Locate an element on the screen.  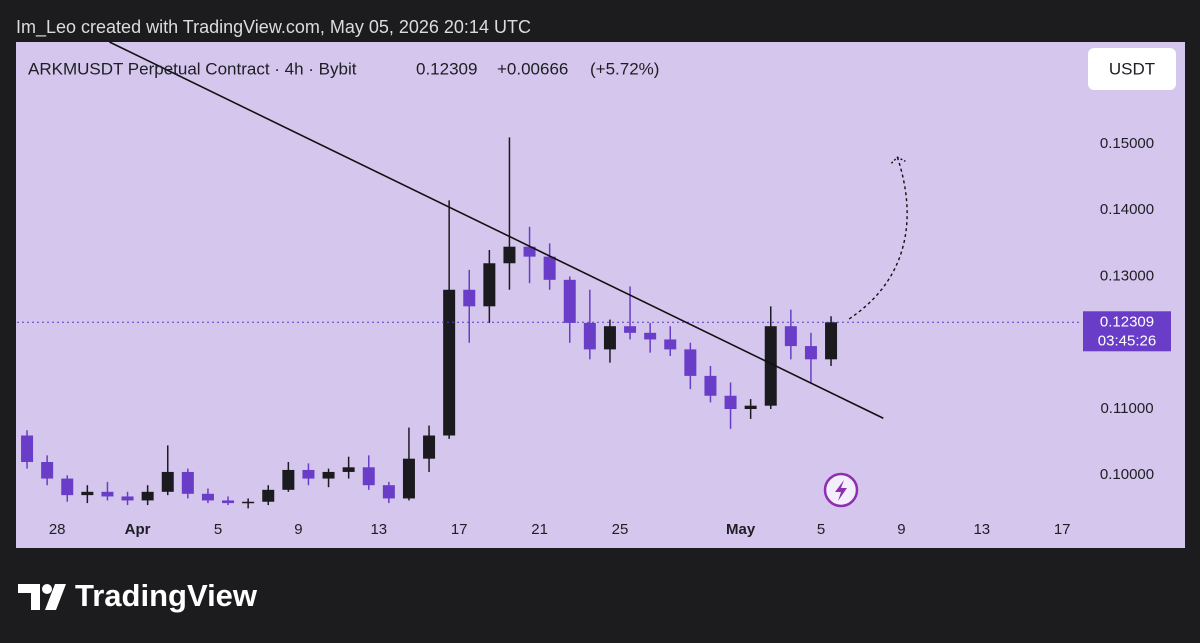
alert-icon is located at coordinates (841, 490).